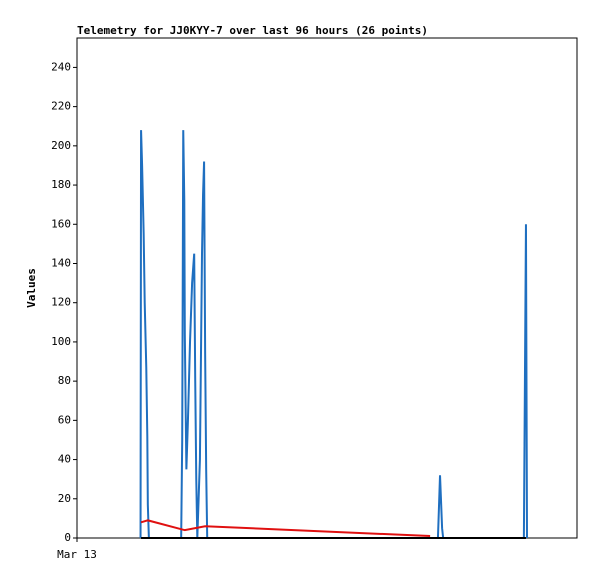 This screenshot has height=579, width=597. Describe the element at coordinates (64, 380) in the screenshot. I see `y-tick-label: 80` at that location.